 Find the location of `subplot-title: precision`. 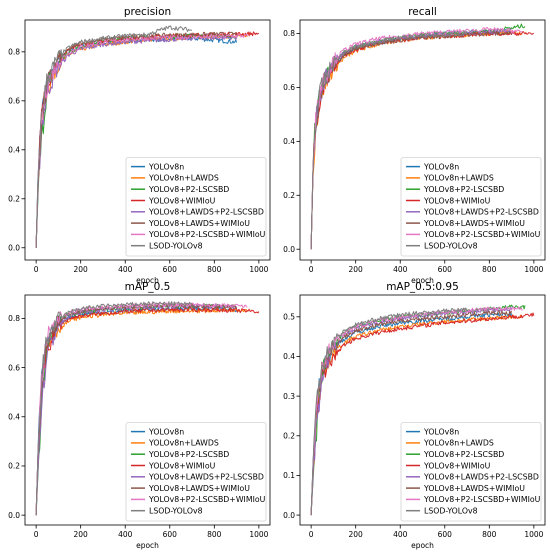

subplot-title: precision is located at coordinates (147, 12).